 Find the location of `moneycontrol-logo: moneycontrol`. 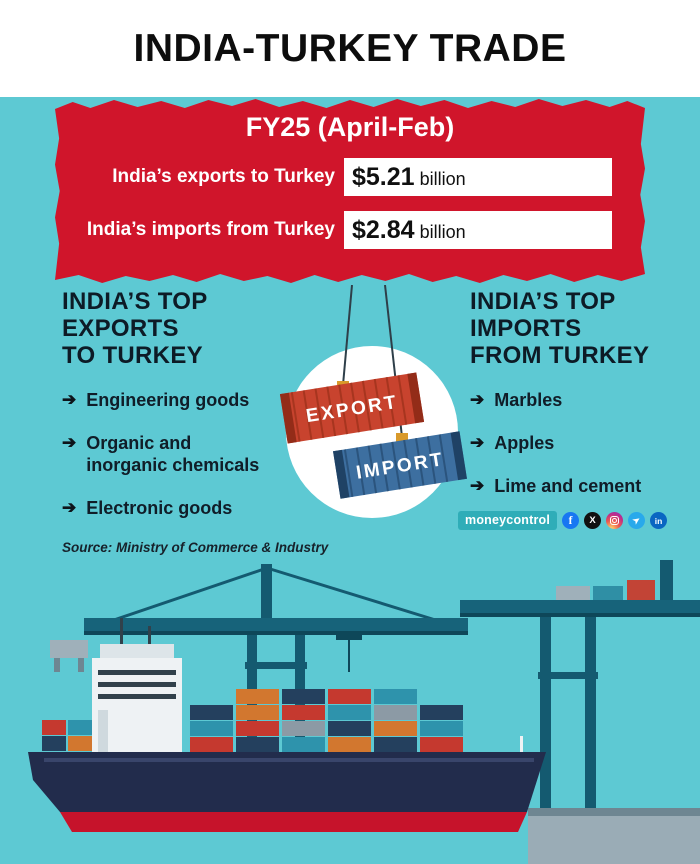

moneycontrol-logo: moneycontrol is located at coordinates (508, 520).